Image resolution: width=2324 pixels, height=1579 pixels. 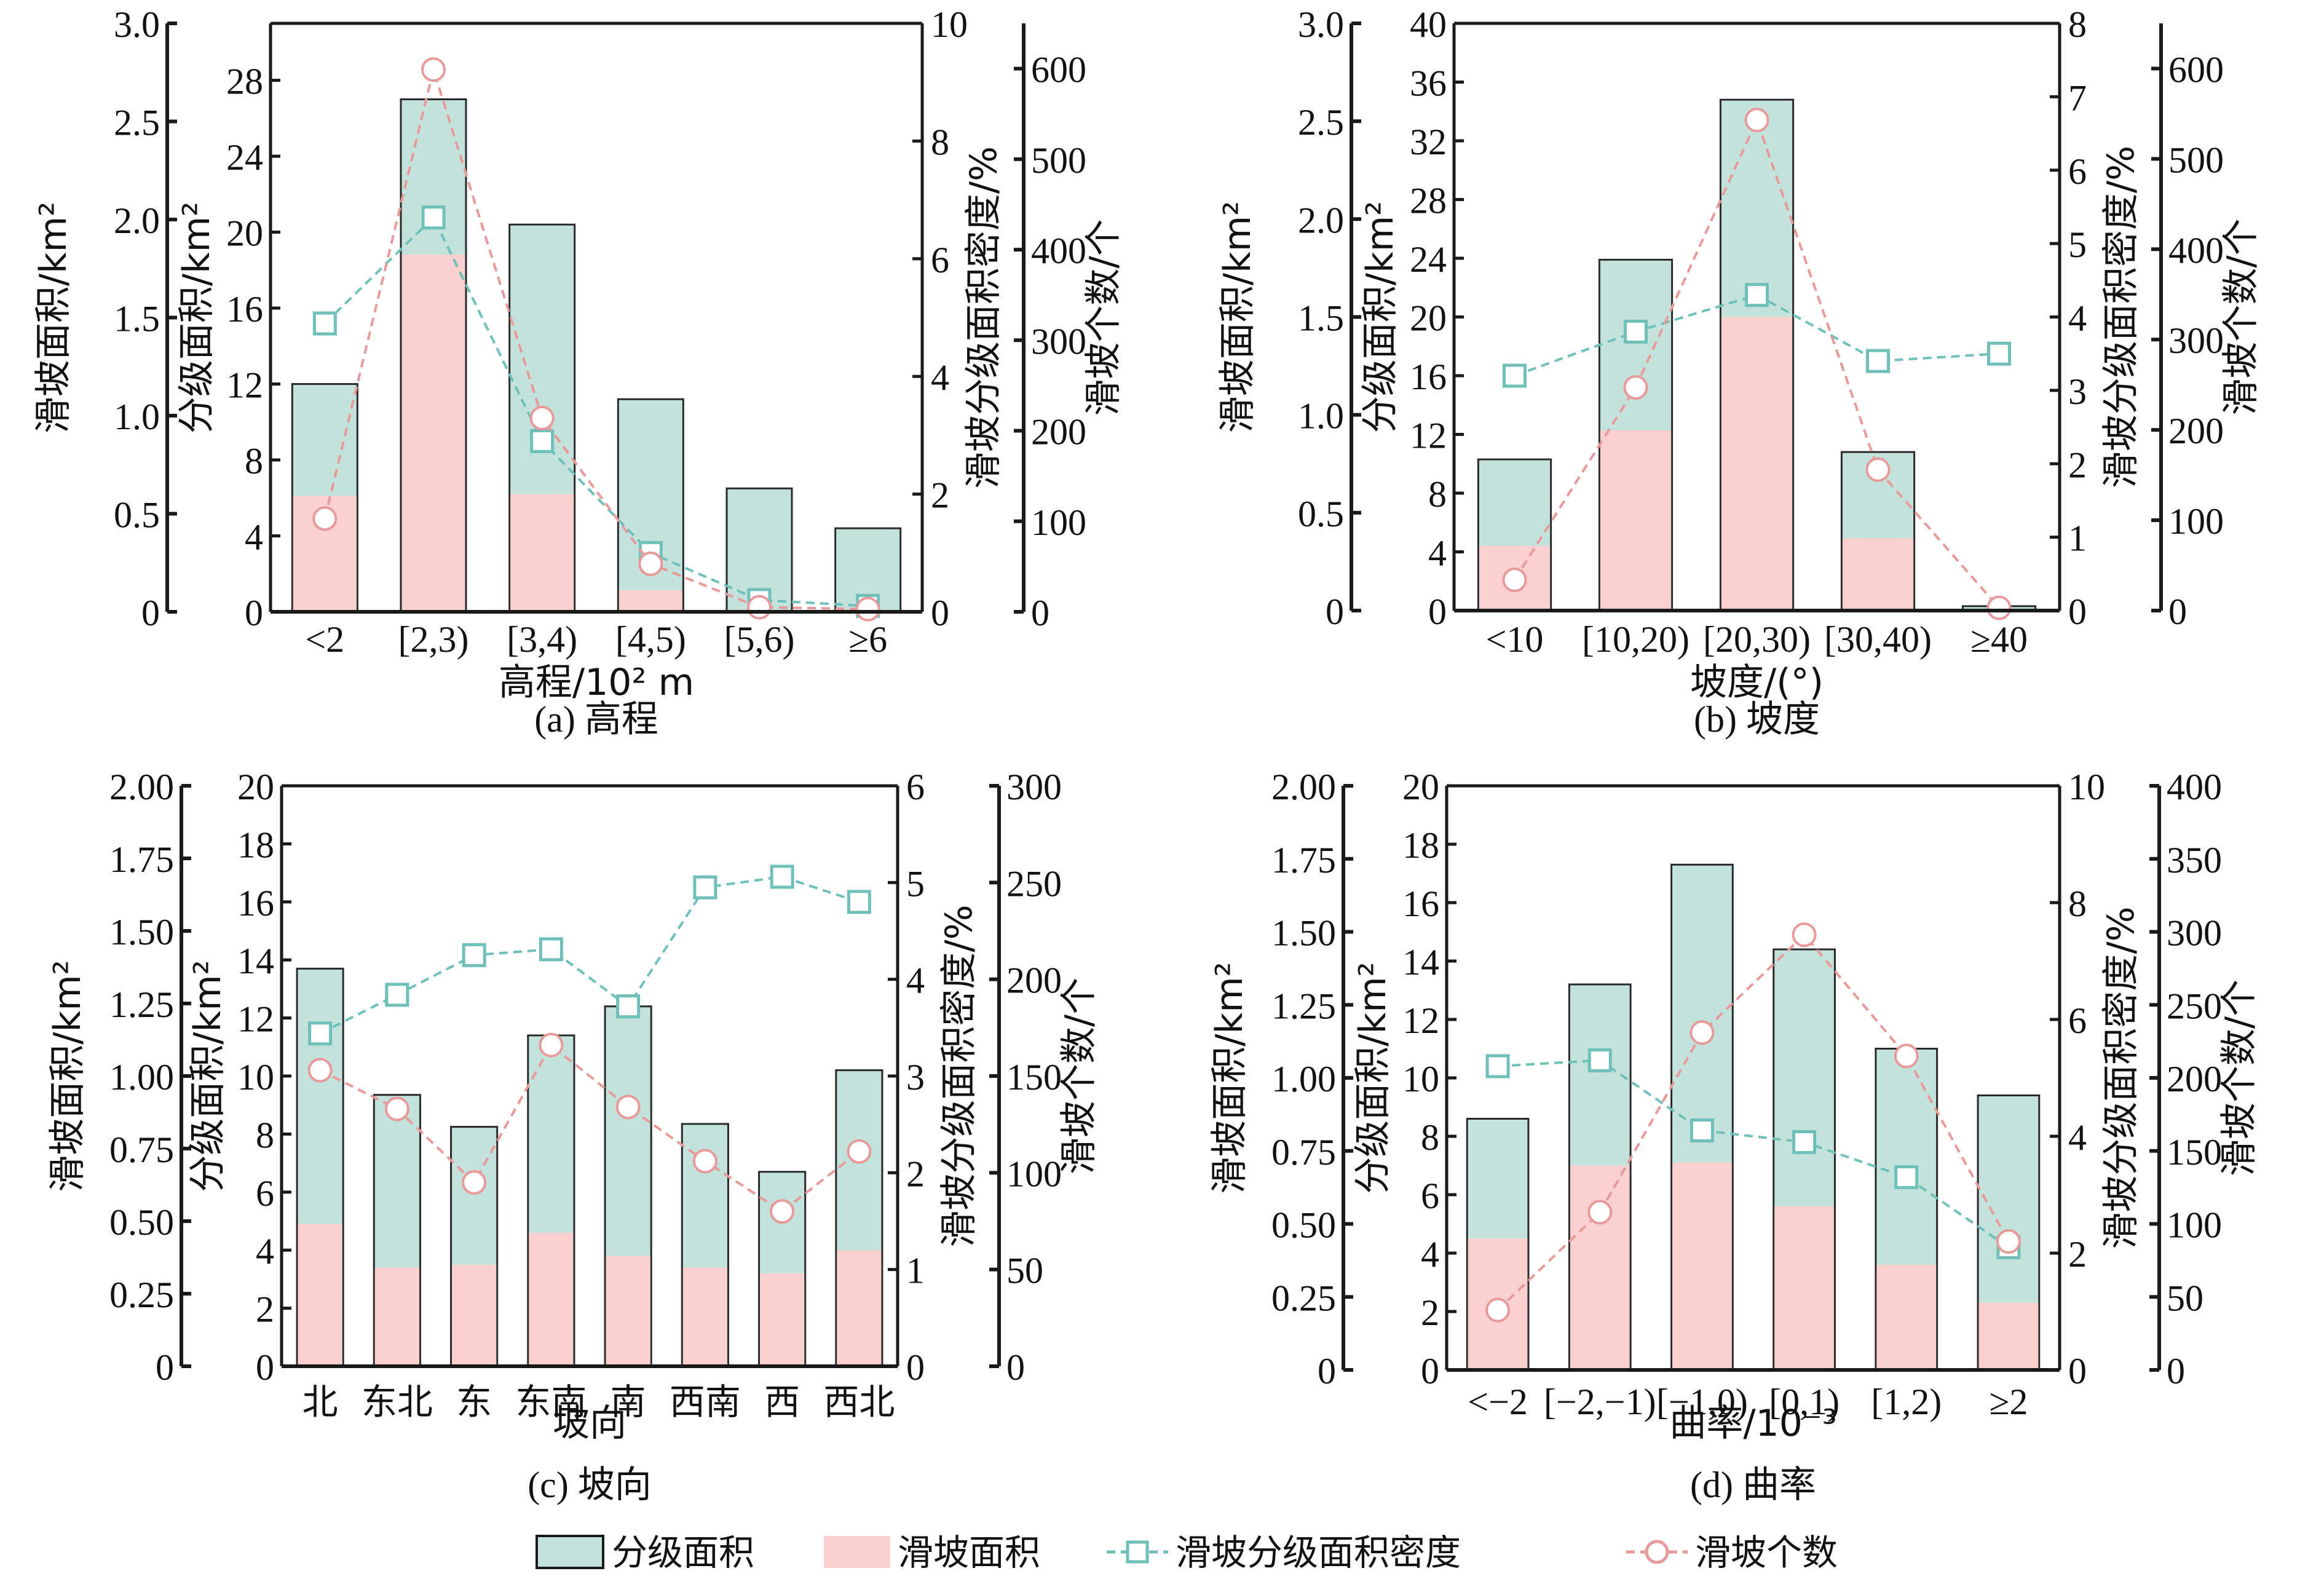 What do you see at coordinates (1805, 1402) in the screenshot?
I see `x-tick-label: [0,1)` at bounding box center [1805, 1402].